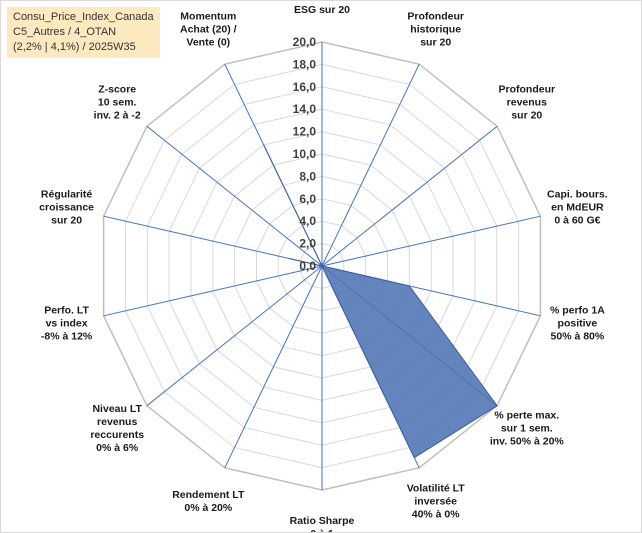 This screenshot has width=642, height=533. Describe the element at coordinates (117, 115) in the screenshot. I see `axis-label-line: inv. 2 à -2` at that location.